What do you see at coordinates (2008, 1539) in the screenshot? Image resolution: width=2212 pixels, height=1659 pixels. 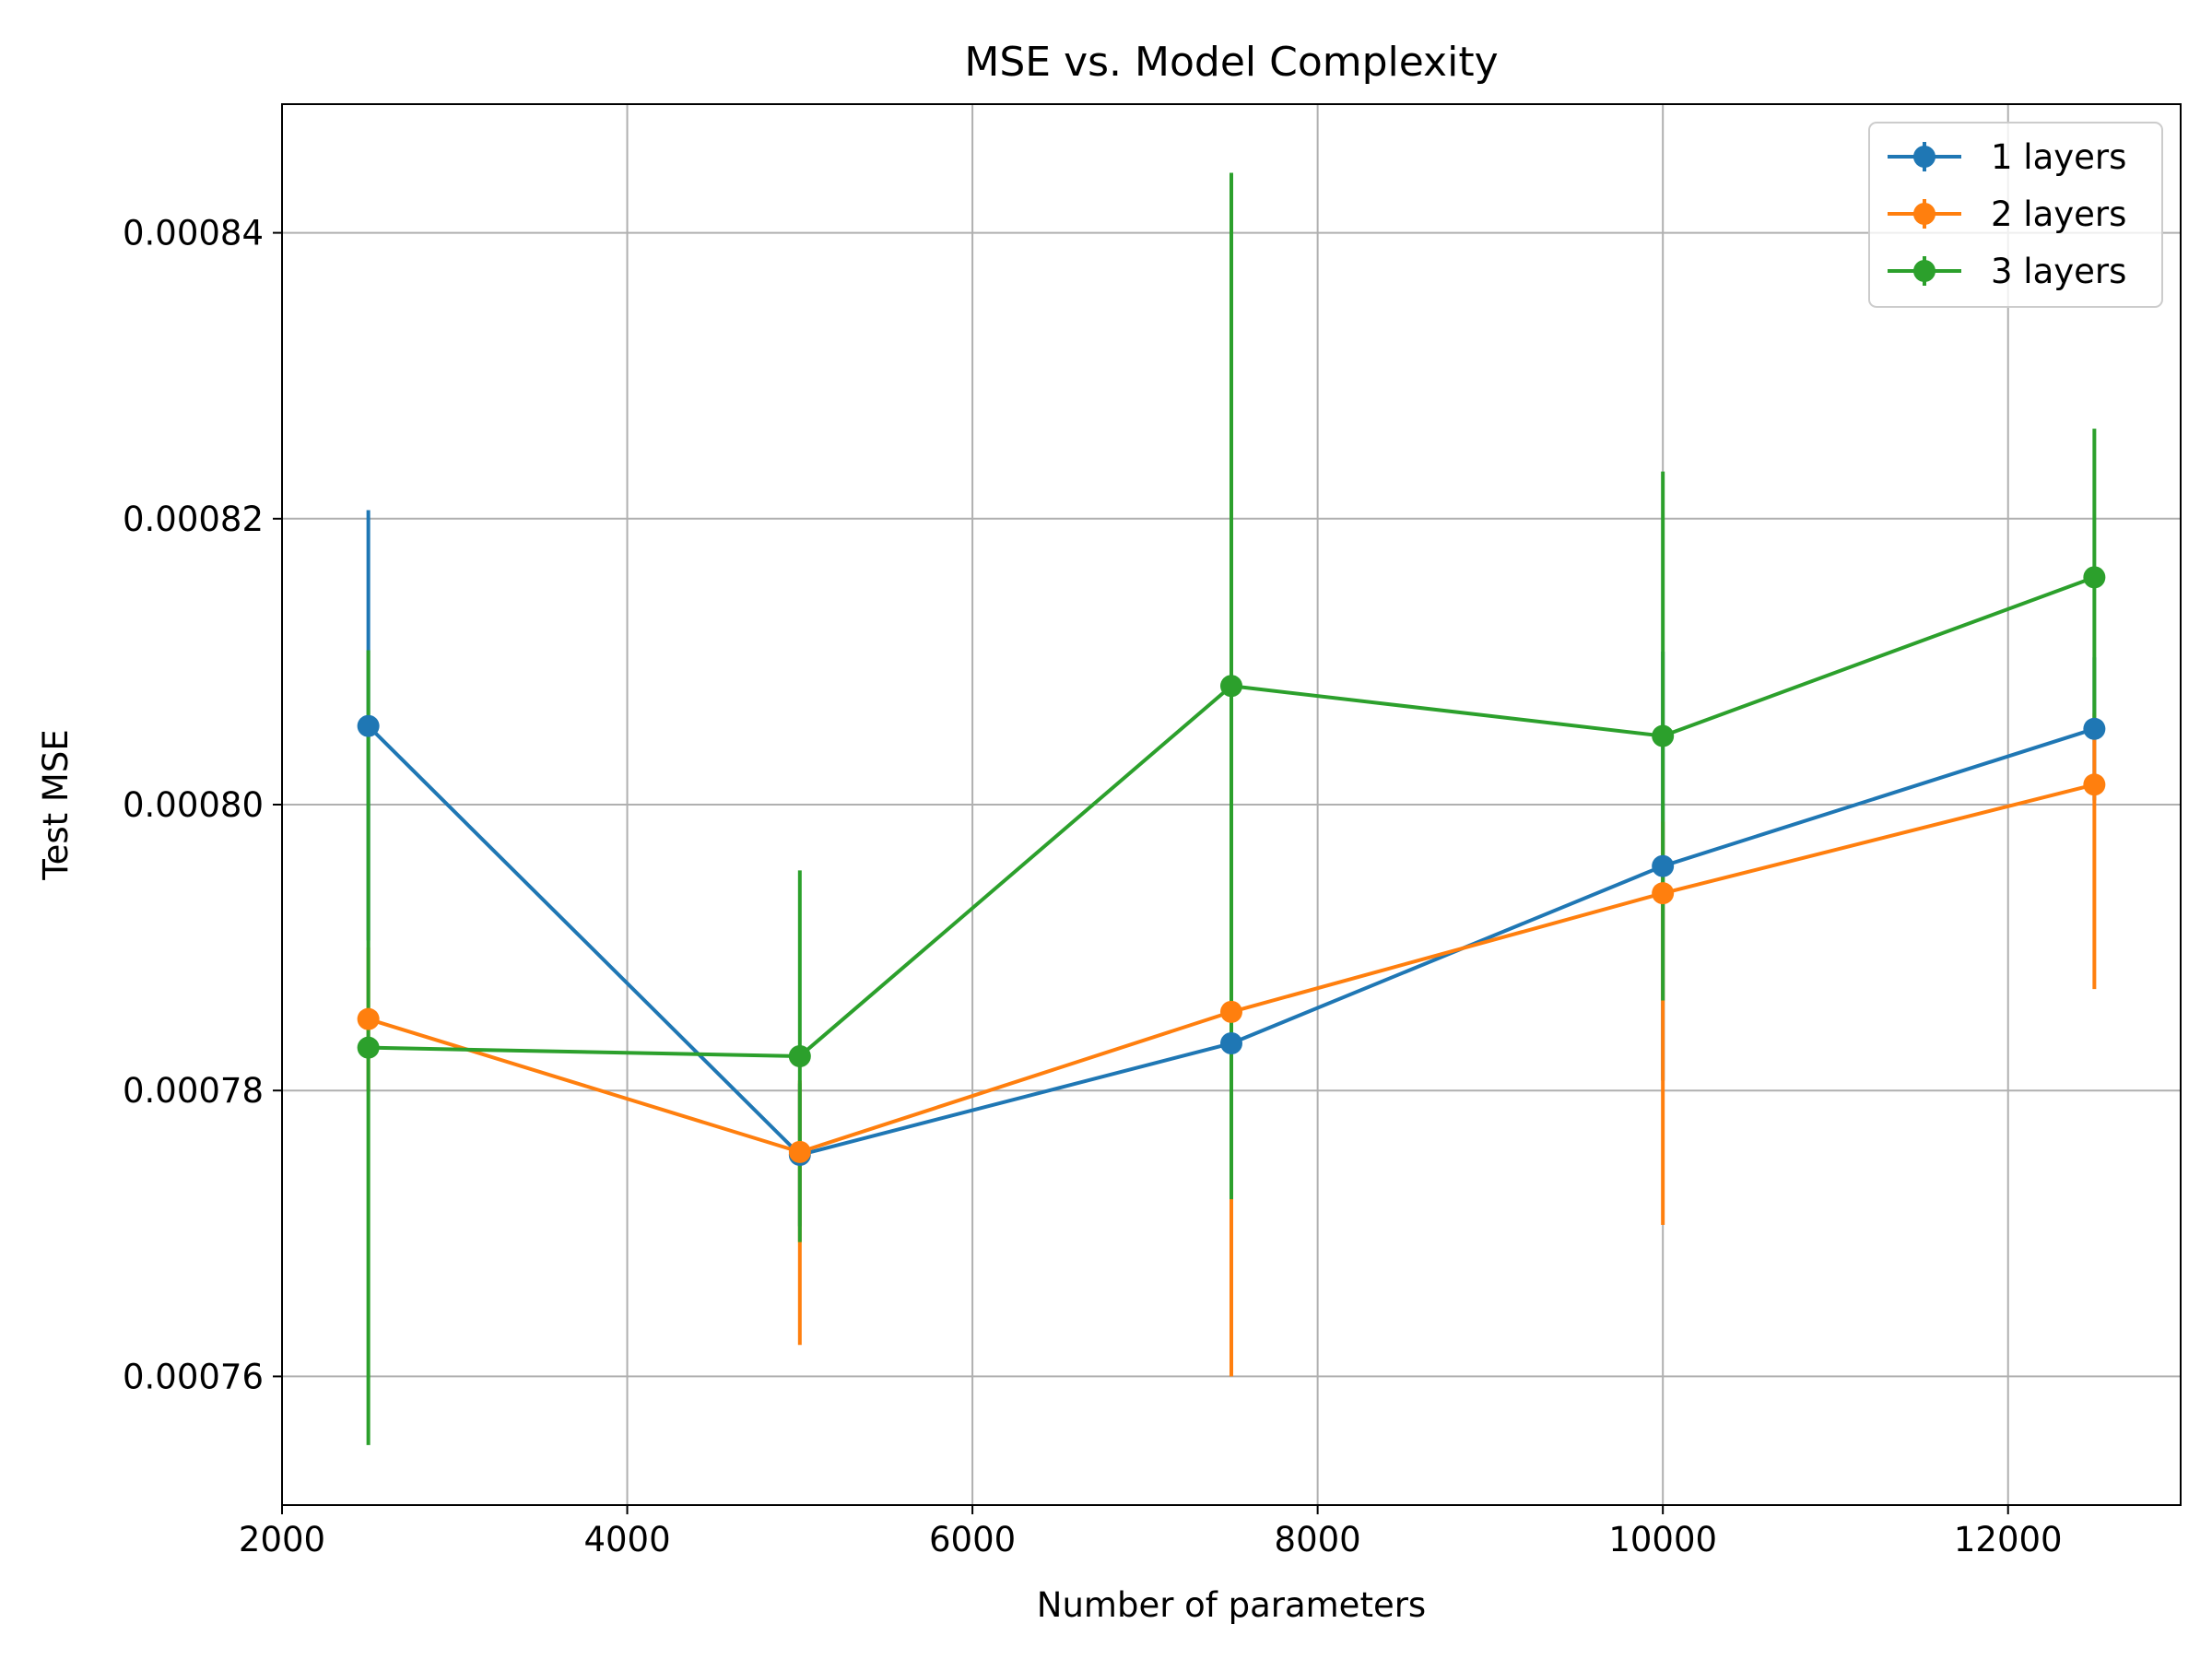 I see `x-tick-label: 12000` at bounding box center [2008, 1539].